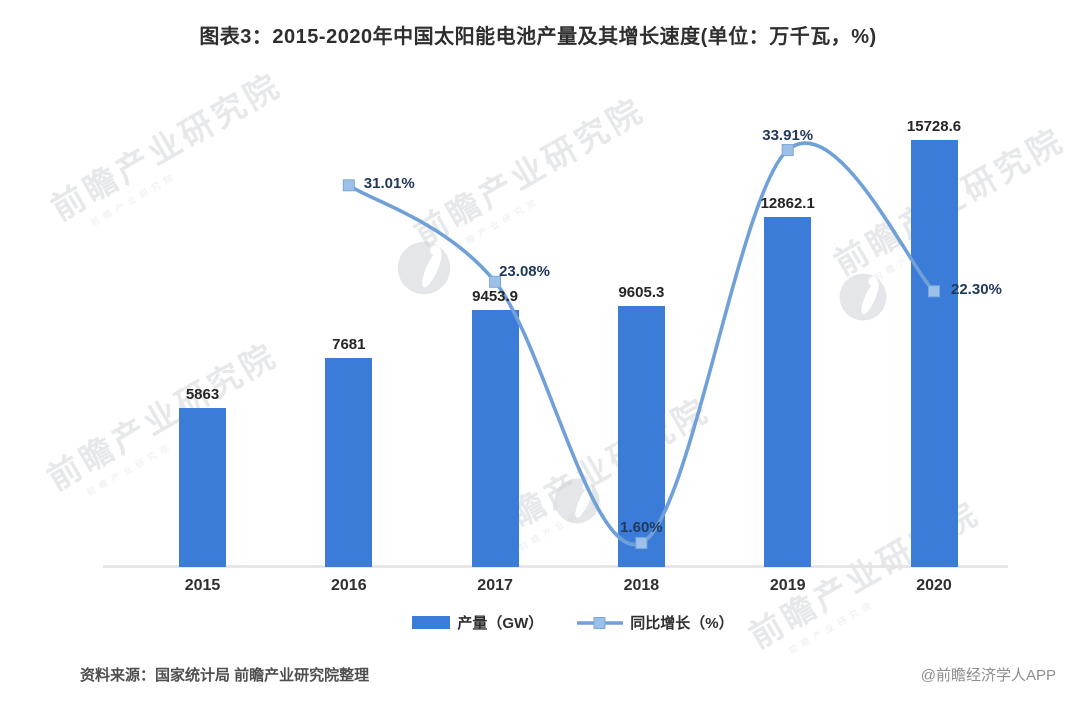  I want to click on x-axis-label: 2015, so click(202, 585).